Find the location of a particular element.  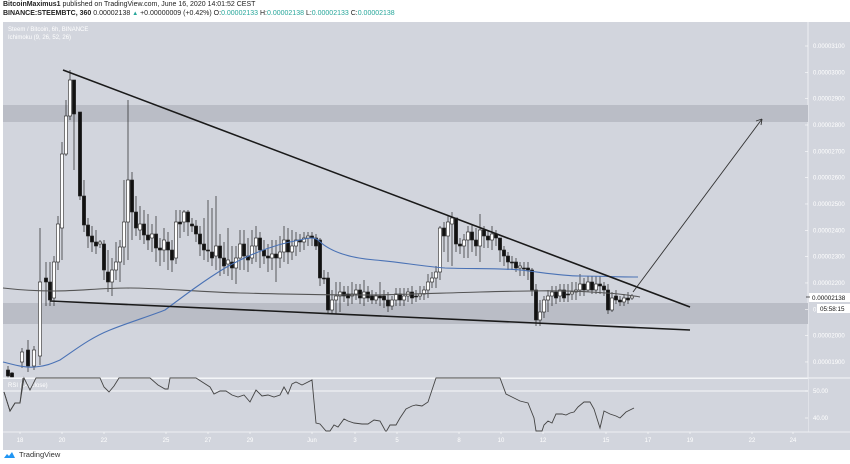

rsi-panel is located at coordinates (405, 405).